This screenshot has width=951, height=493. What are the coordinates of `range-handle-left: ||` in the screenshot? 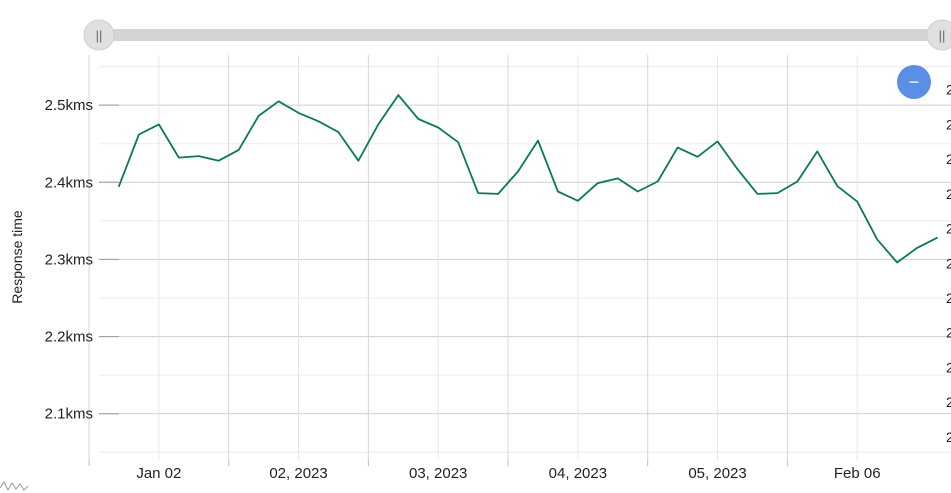 It's located at (99, 35).